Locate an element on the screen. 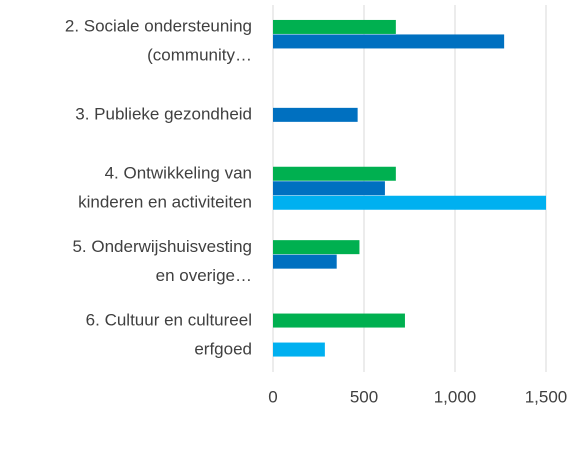 Image resolution: width=577 pixels, height=458 pixels. y-tick-label: 2. Sociale ondersteuning is located at coordinates (158, 26).